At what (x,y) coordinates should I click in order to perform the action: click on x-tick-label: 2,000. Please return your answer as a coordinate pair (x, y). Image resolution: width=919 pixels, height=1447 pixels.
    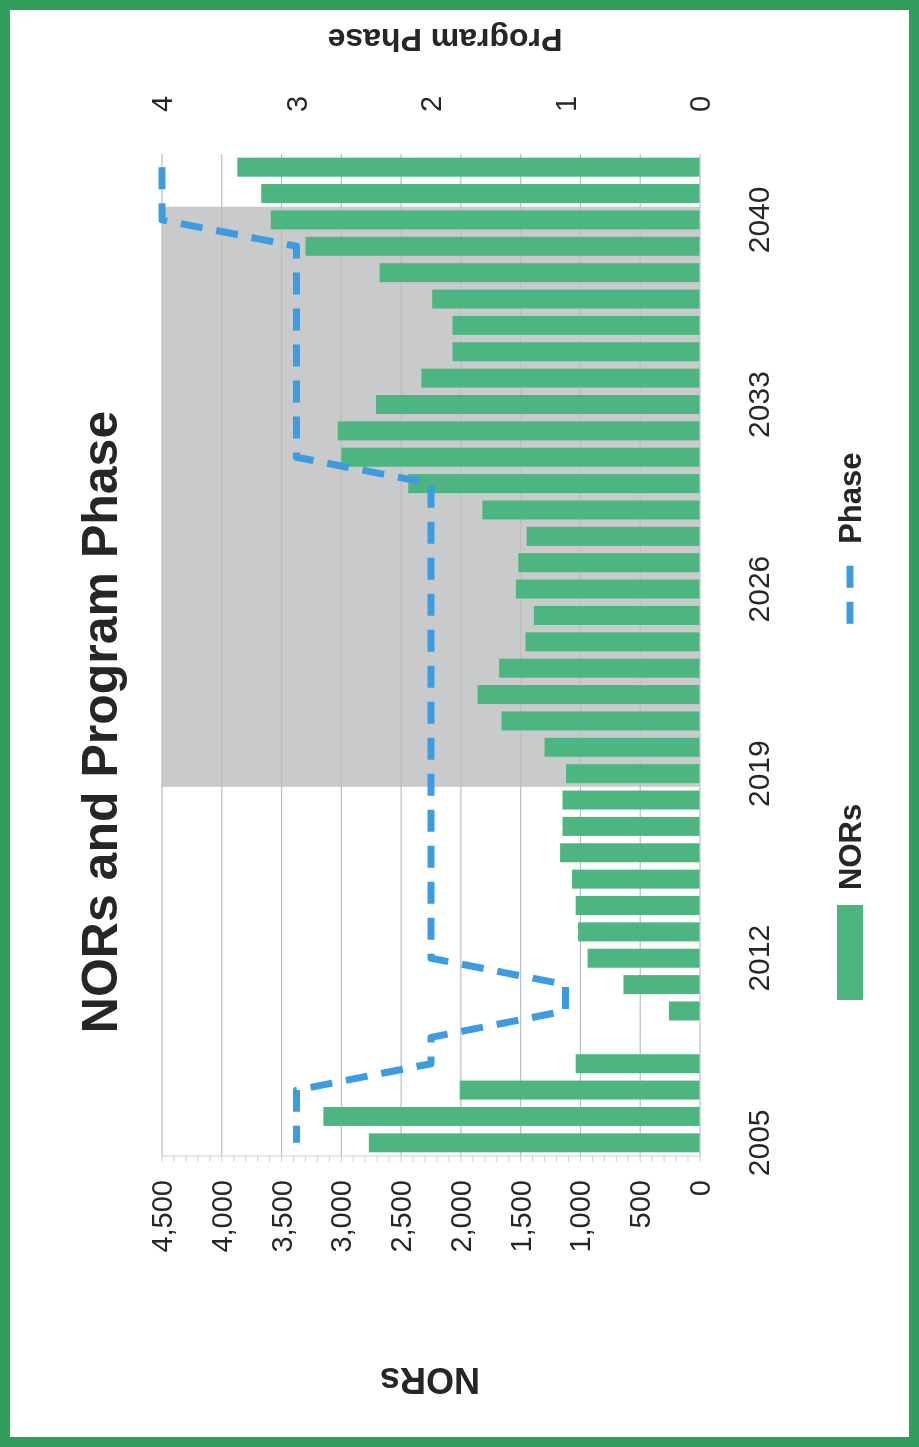
    Looking at the image, I should click on (460, 1216).